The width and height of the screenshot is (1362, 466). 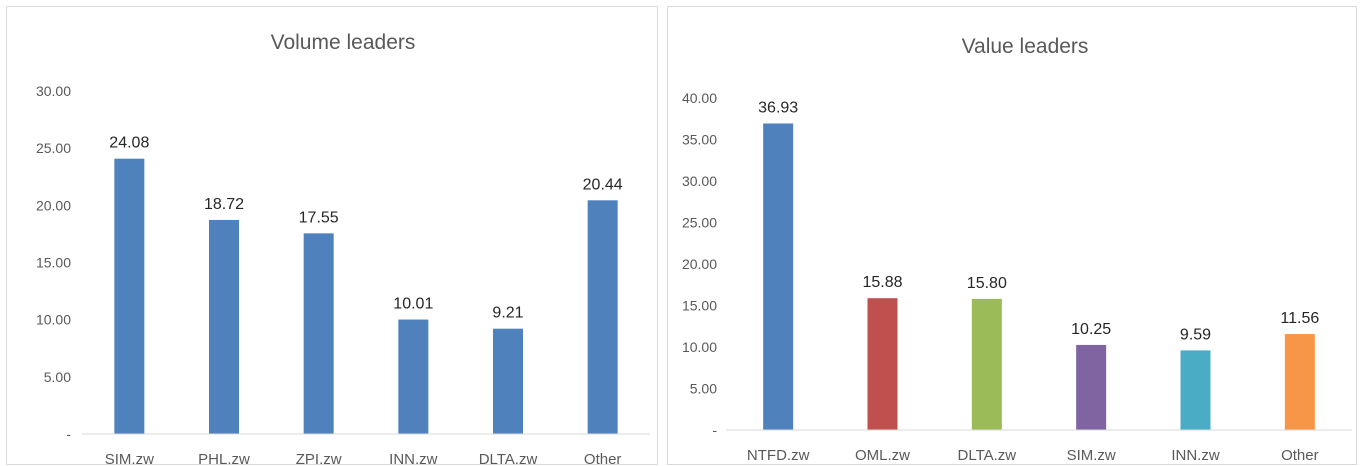 What do you see at coordinates (319, 217) in the screenshot?
I see `data-label: 17.55` at bounding box center [319, 217].